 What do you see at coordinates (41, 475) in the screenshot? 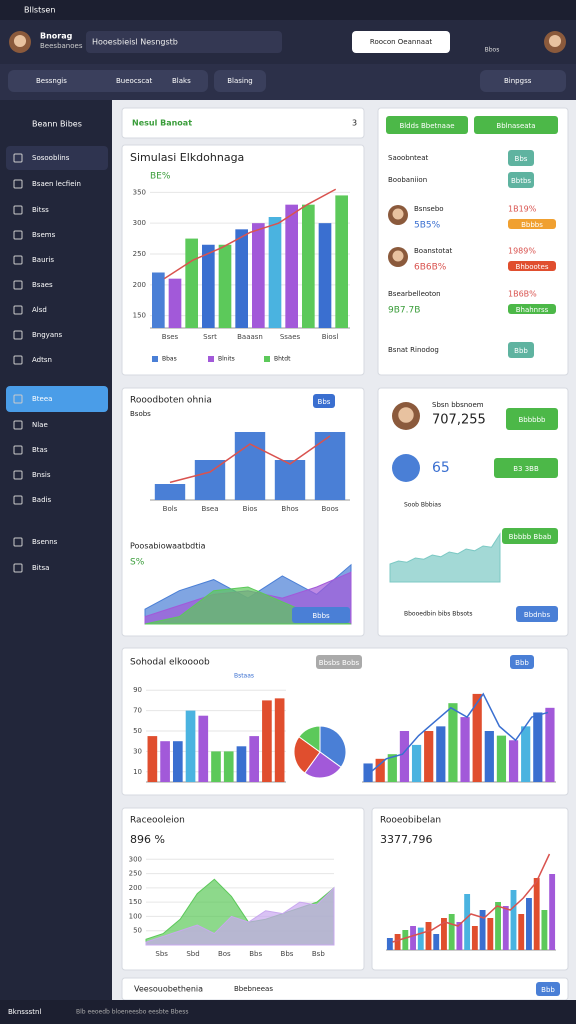
I see `sidebar-item: Bnsis` at bounding box center [41, 475].